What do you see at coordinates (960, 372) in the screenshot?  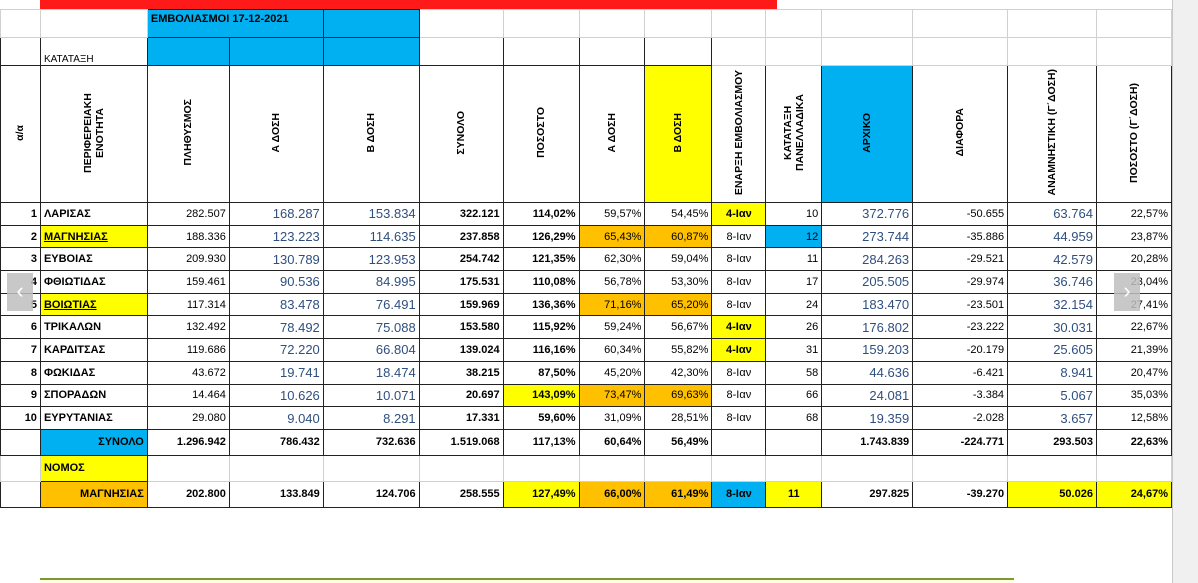 I see `table-cell: -6.421` at bounding box center [960, 372].